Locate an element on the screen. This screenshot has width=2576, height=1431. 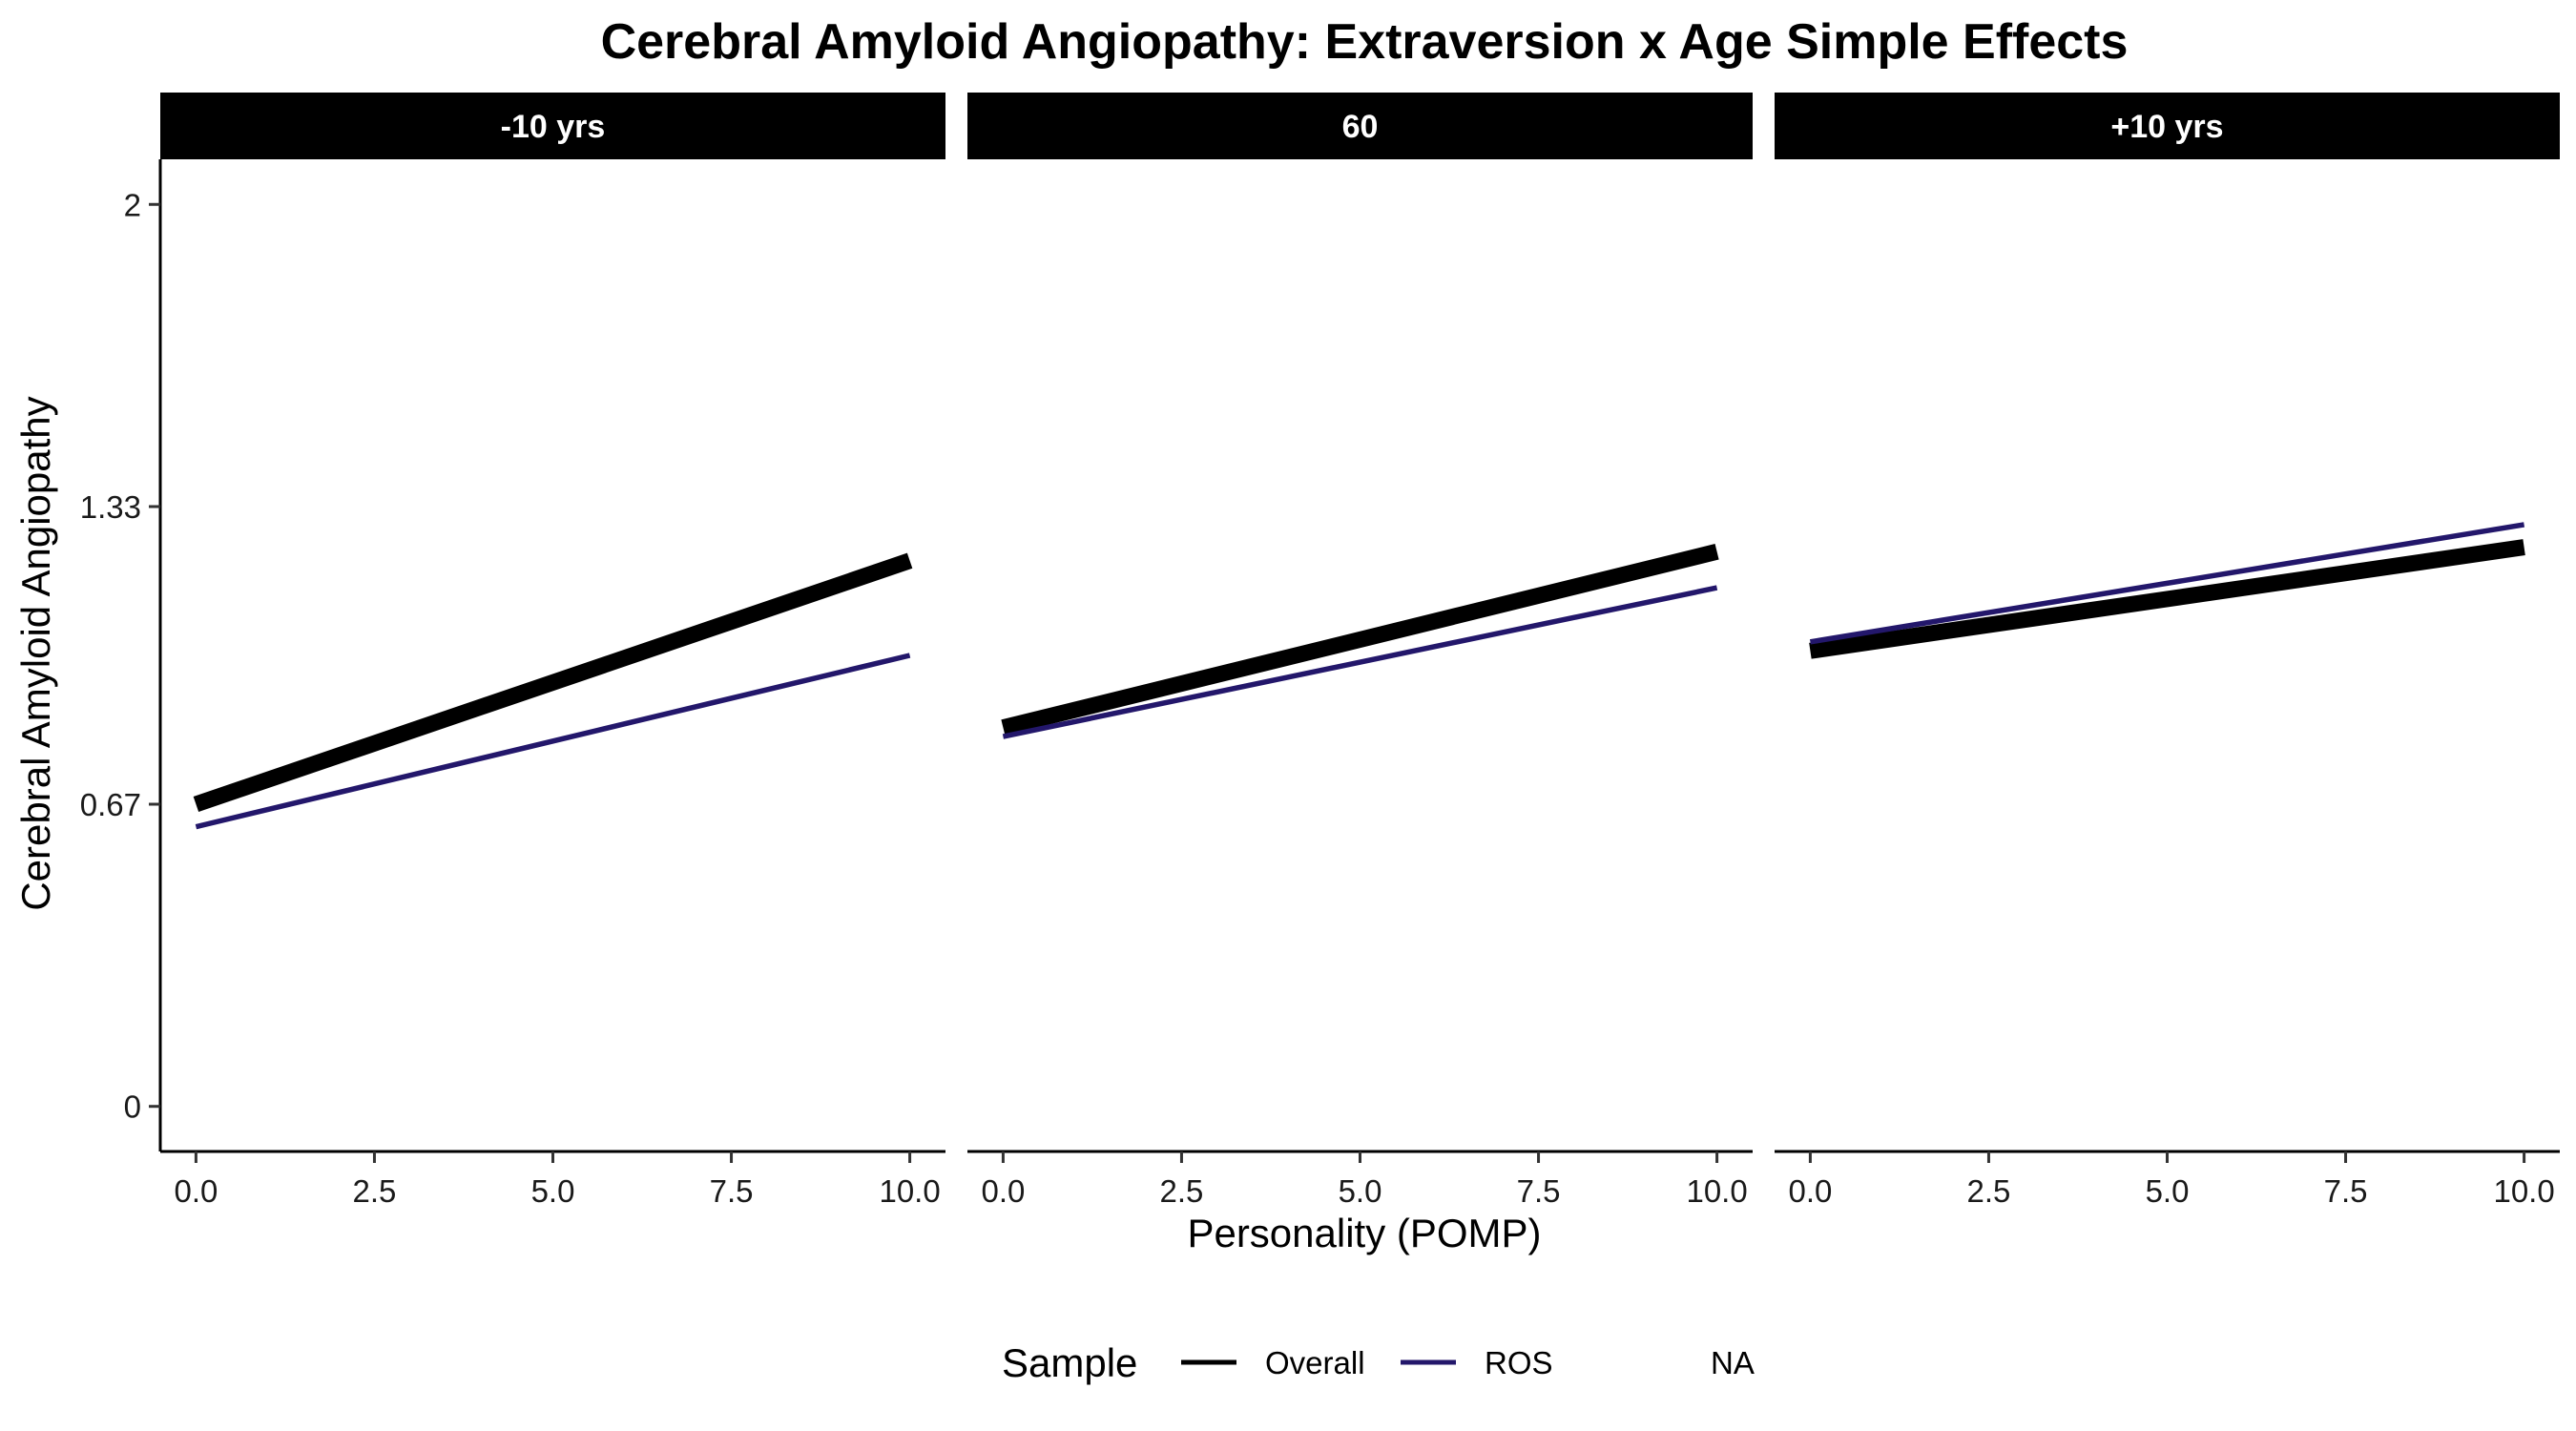
legend-title: Sample is located at coordinates (1069, 1362).